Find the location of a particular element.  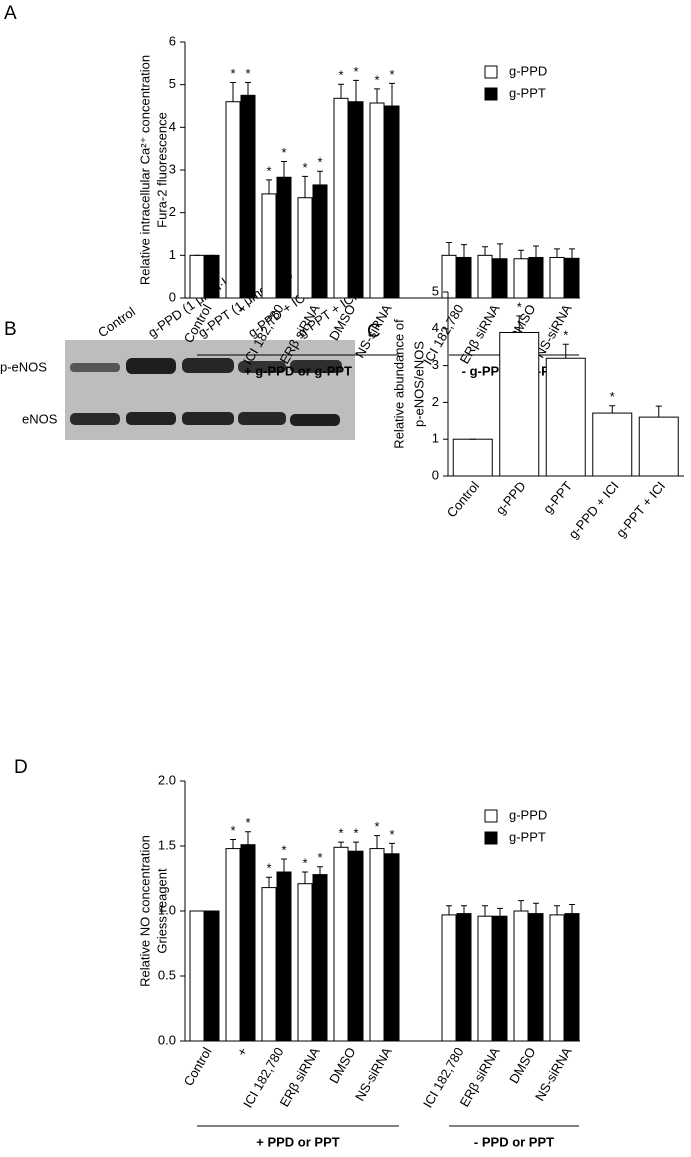

panel-letter: C is located at coordinates (374, 331).